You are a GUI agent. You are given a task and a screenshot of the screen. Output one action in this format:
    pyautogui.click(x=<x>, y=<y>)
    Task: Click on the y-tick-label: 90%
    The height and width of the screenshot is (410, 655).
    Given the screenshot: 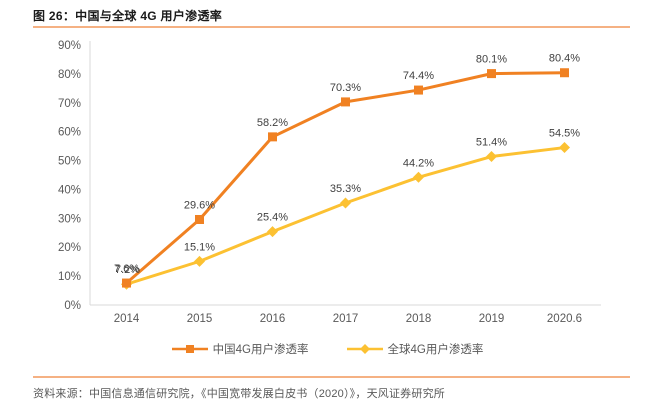 What is the action you would take?
    pyautogui.click(x=69, y=46)
    